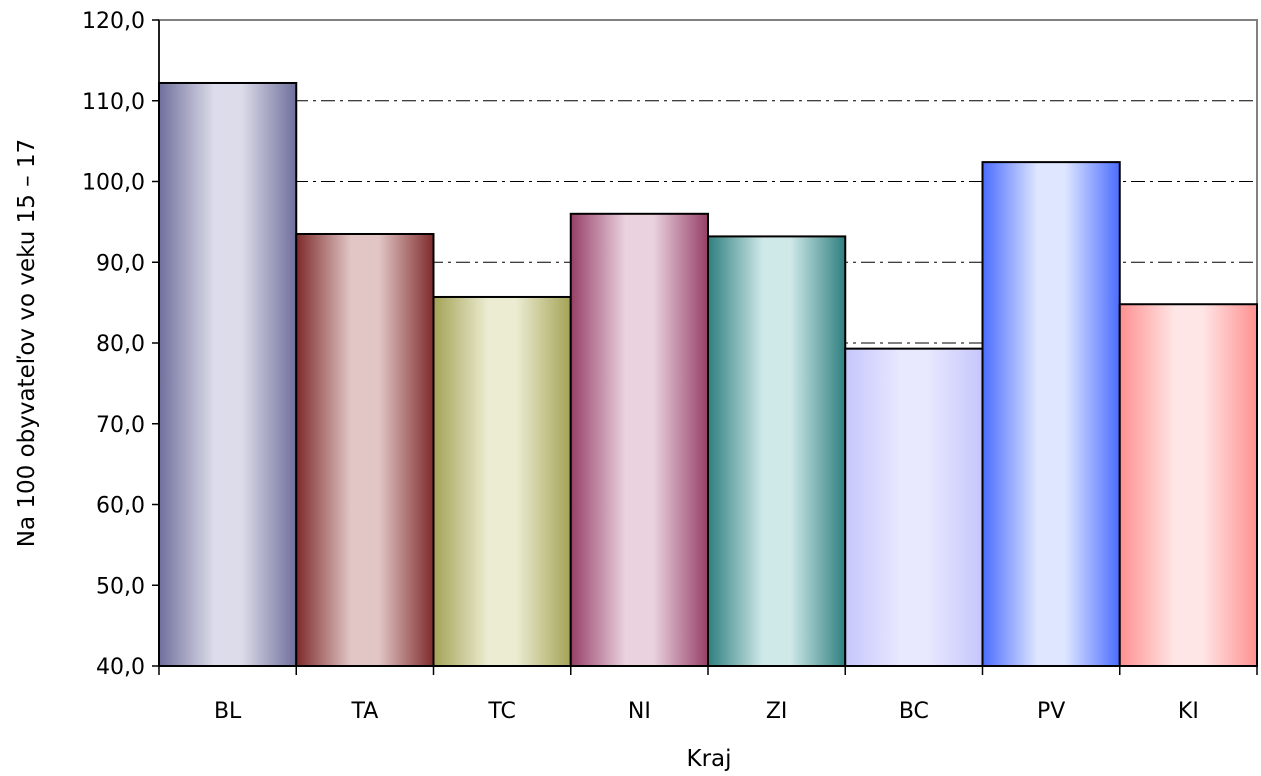 Image resolution: width=1261 pixels, height=776 pixels. What do you see at coordinates (1188, 485) in the screenshot?
I see `bar-ki` at bounding box center [1188, 485].